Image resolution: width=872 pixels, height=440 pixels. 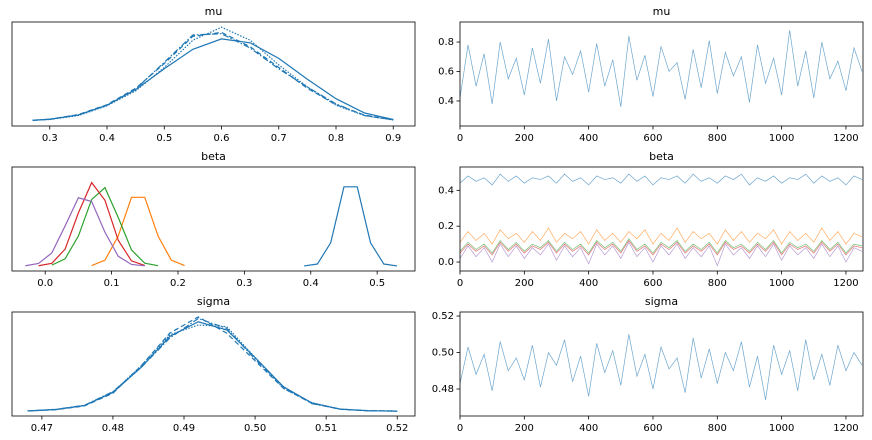 I want to click on x-tick-label: 0.47, so click(x=42, y=428).